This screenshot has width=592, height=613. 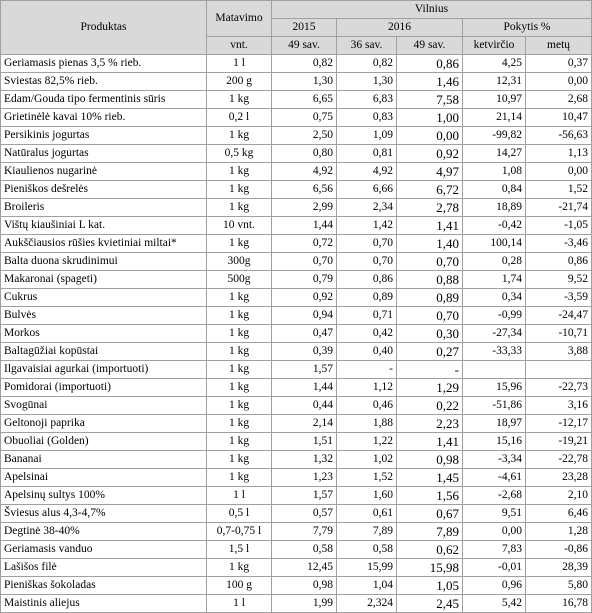 What do you see at coordinates (494, 585) in the screenshot?
I see `change-quarter: 0,96` at bounding box center [494, 585].